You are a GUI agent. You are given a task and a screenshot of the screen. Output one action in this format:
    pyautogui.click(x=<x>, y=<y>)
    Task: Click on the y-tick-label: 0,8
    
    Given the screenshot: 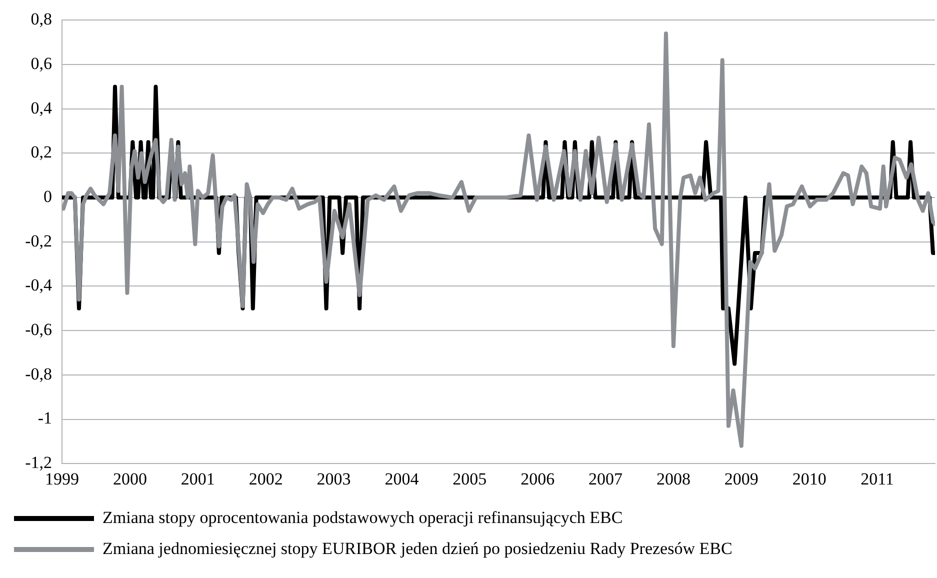 What is the action you would take?
    pyautogui.click(x=41, y=19)
    